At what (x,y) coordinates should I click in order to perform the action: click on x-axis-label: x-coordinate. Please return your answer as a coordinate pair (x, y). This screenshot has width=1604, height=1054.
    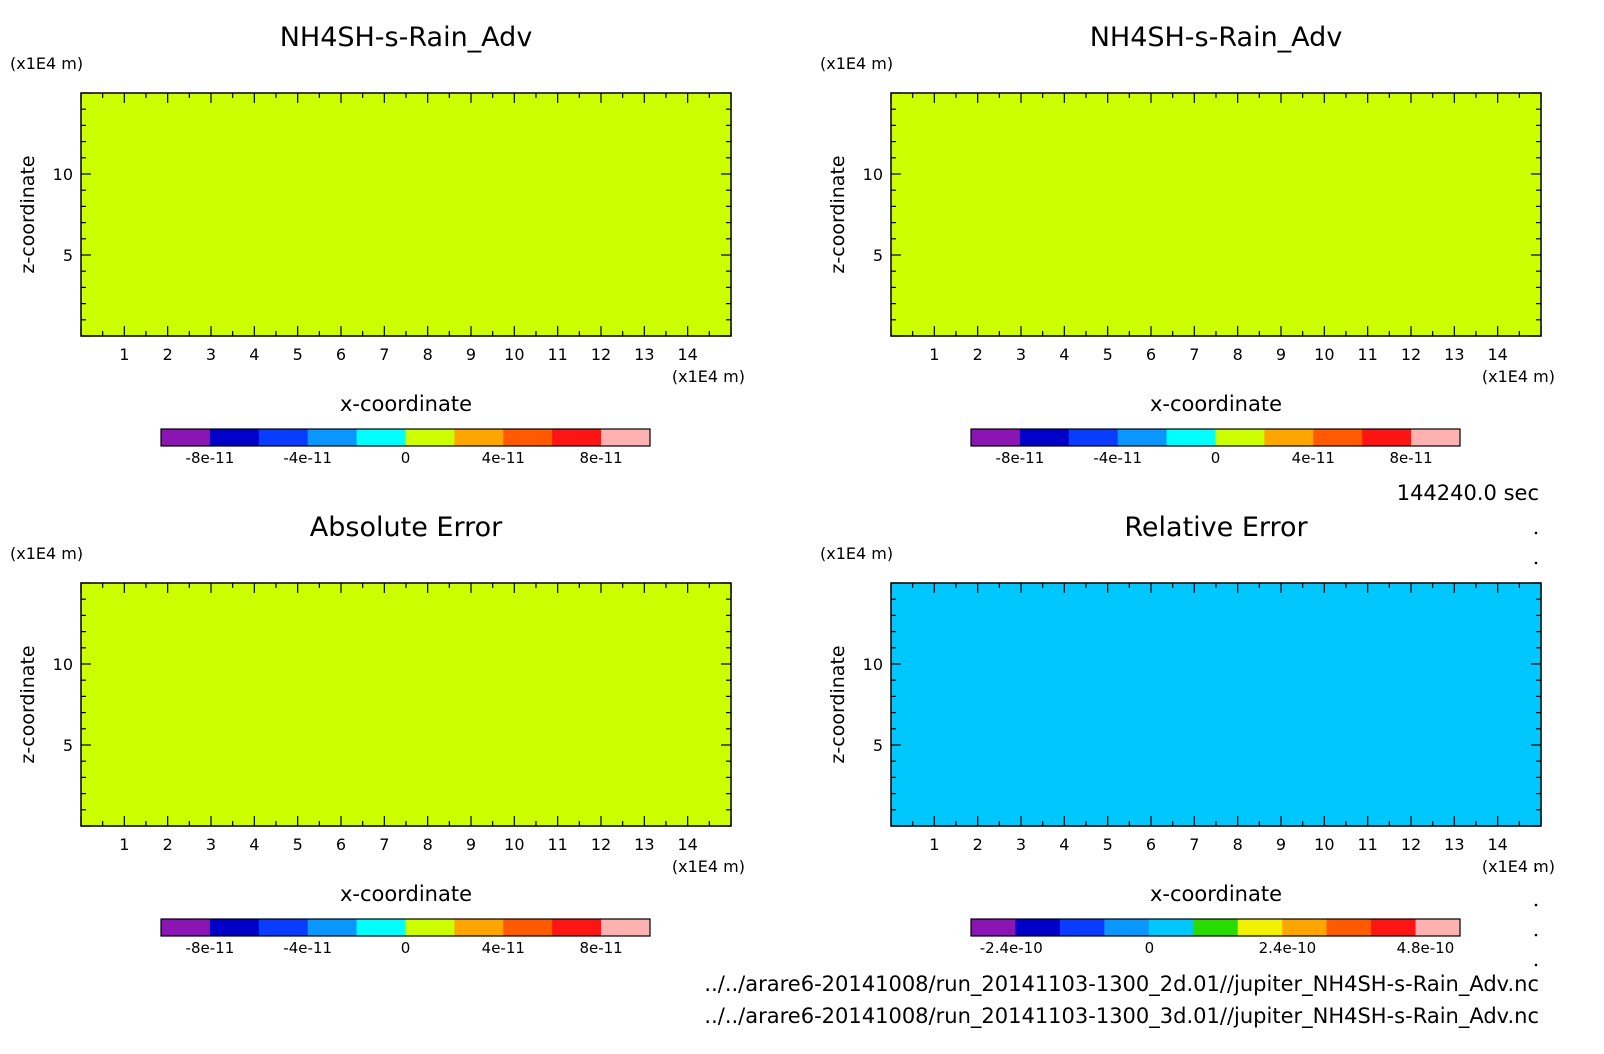
    Looking at the image, I should click on (406, 404).